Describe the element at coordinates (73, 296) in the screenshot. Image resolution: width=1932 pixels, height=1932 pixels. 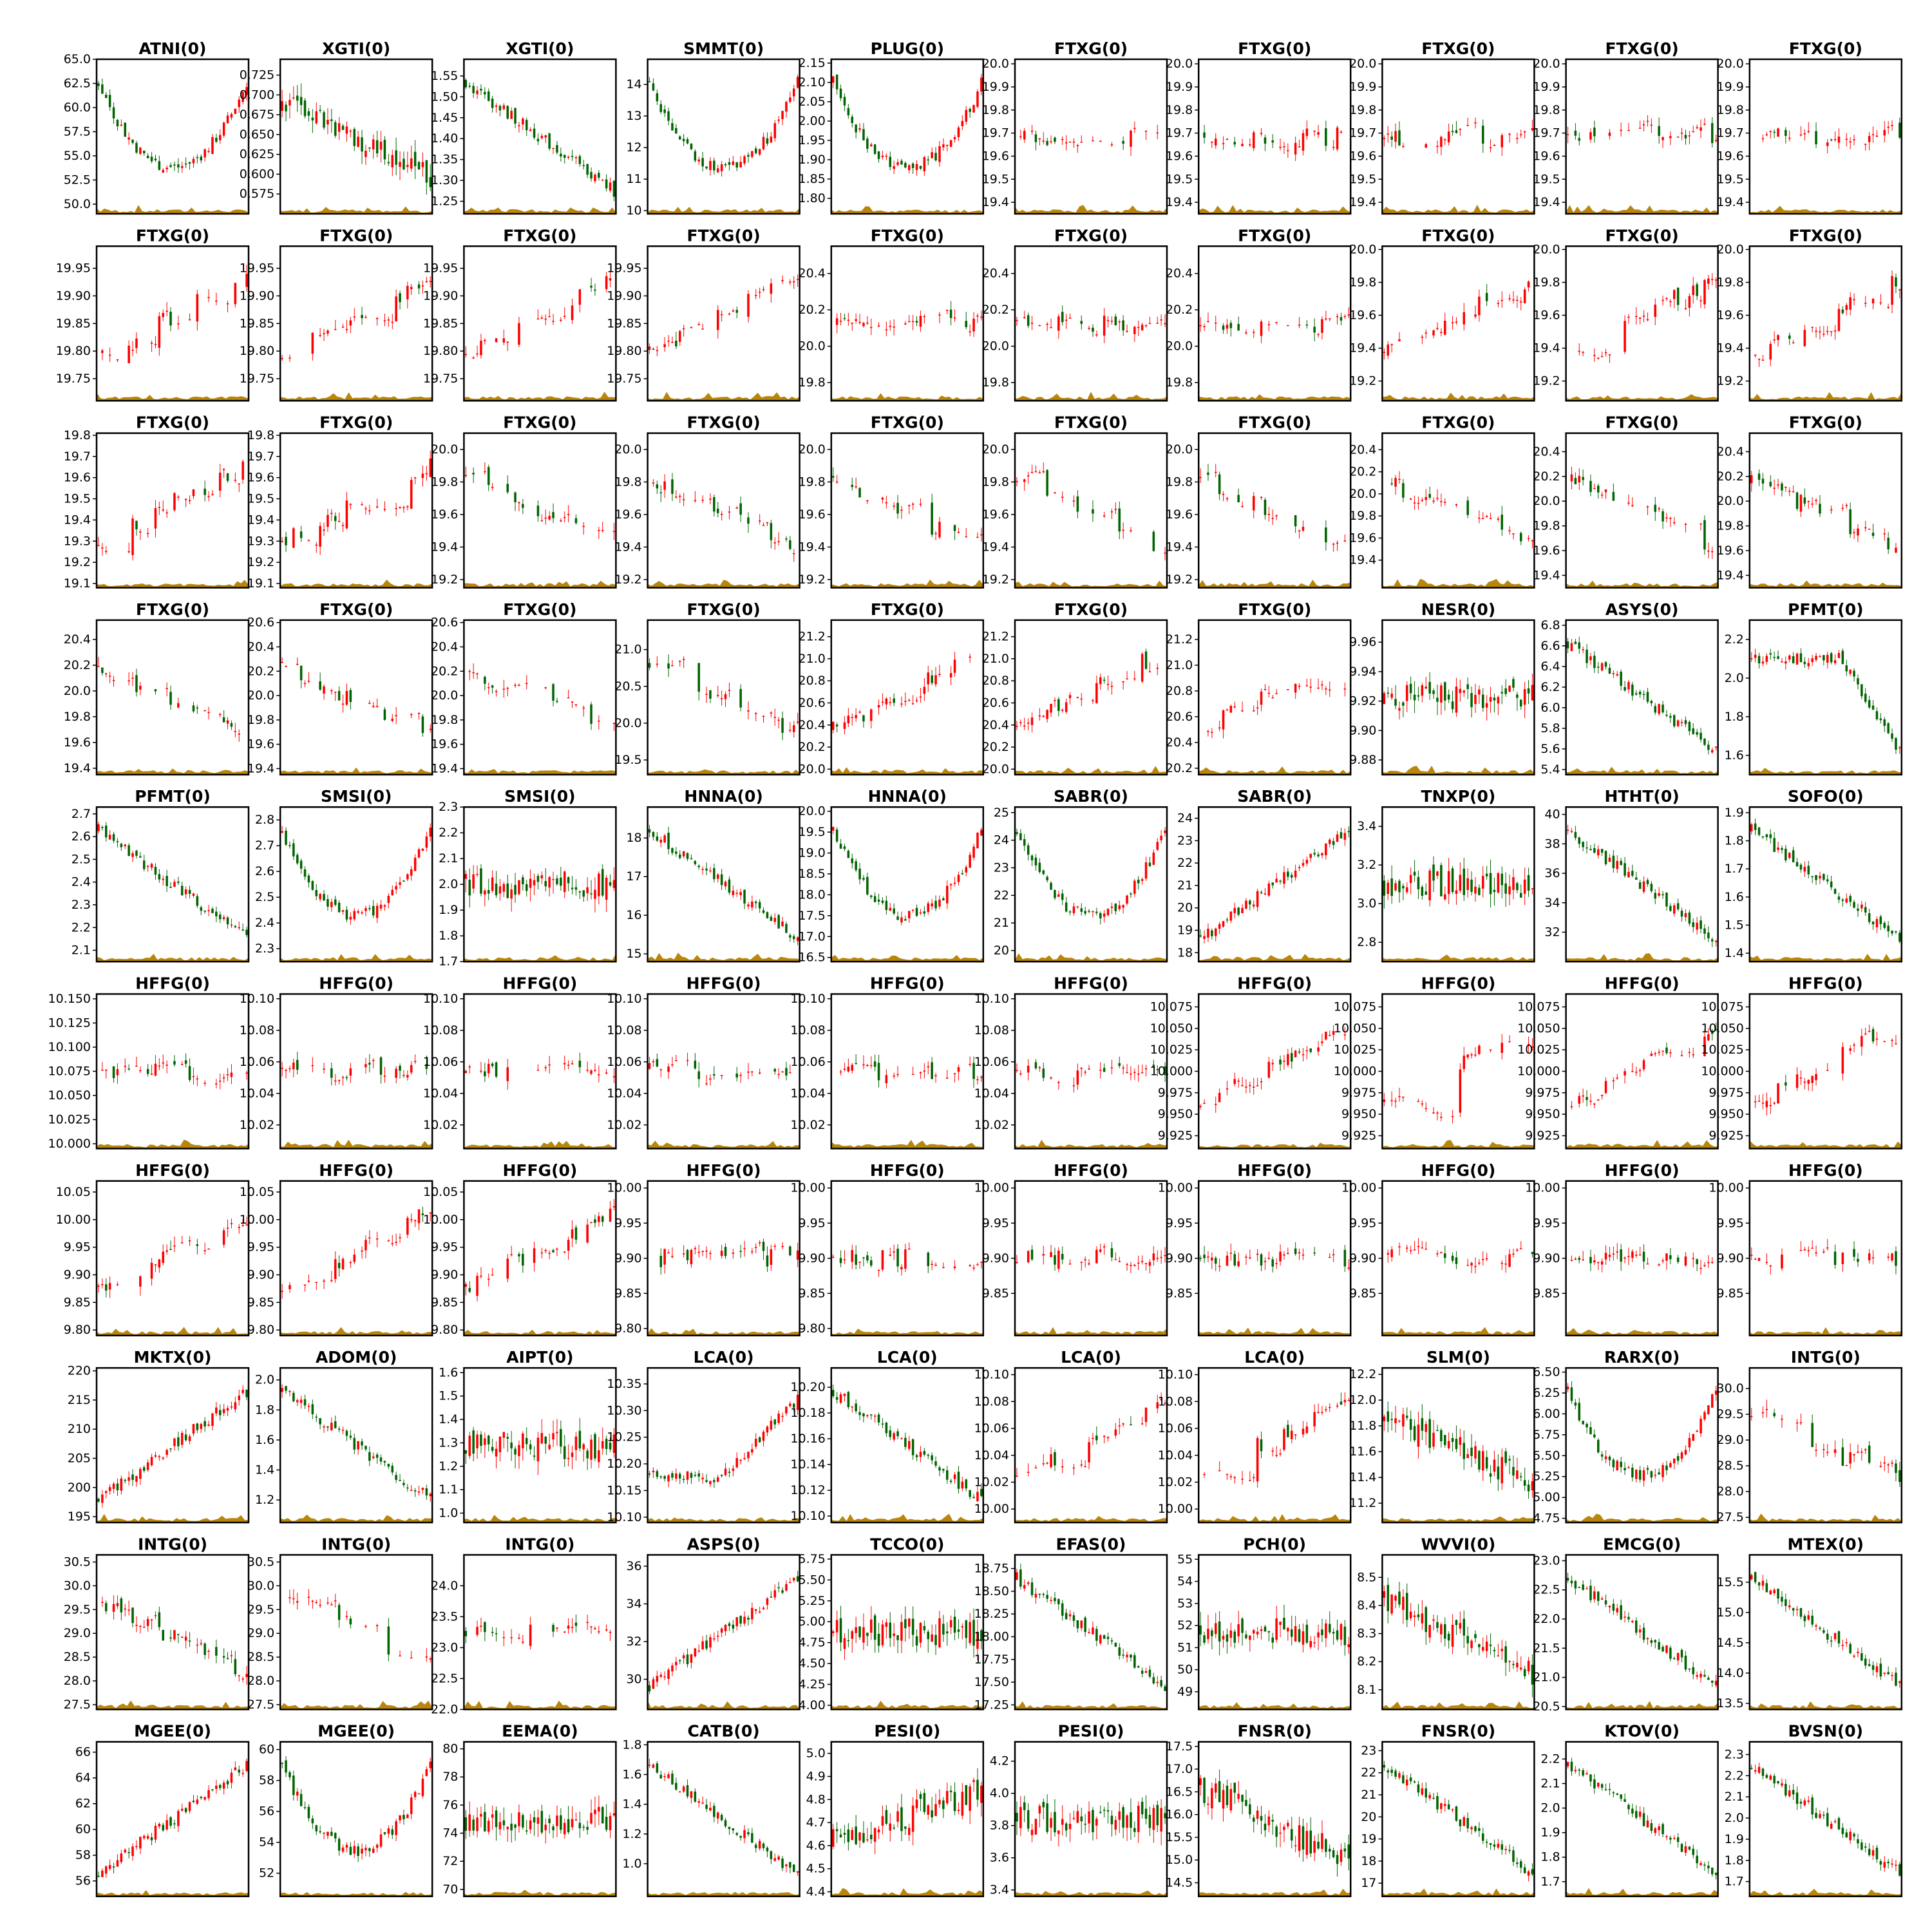
I see `y-tick-label: 19.90` at that location.